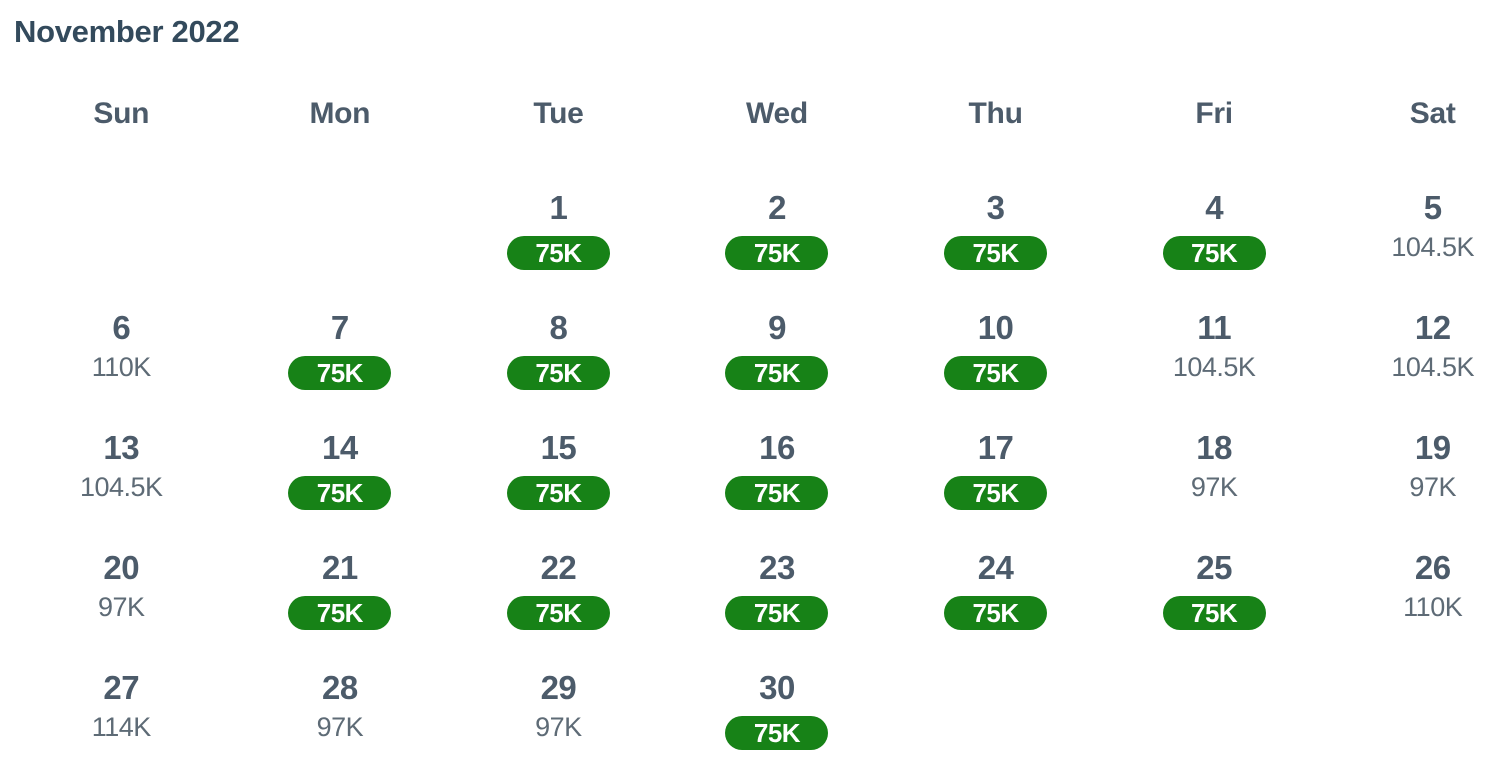 The image size is (1512, 784). I want to click on mileage-value-wrap: 114K, so click(121, 727).